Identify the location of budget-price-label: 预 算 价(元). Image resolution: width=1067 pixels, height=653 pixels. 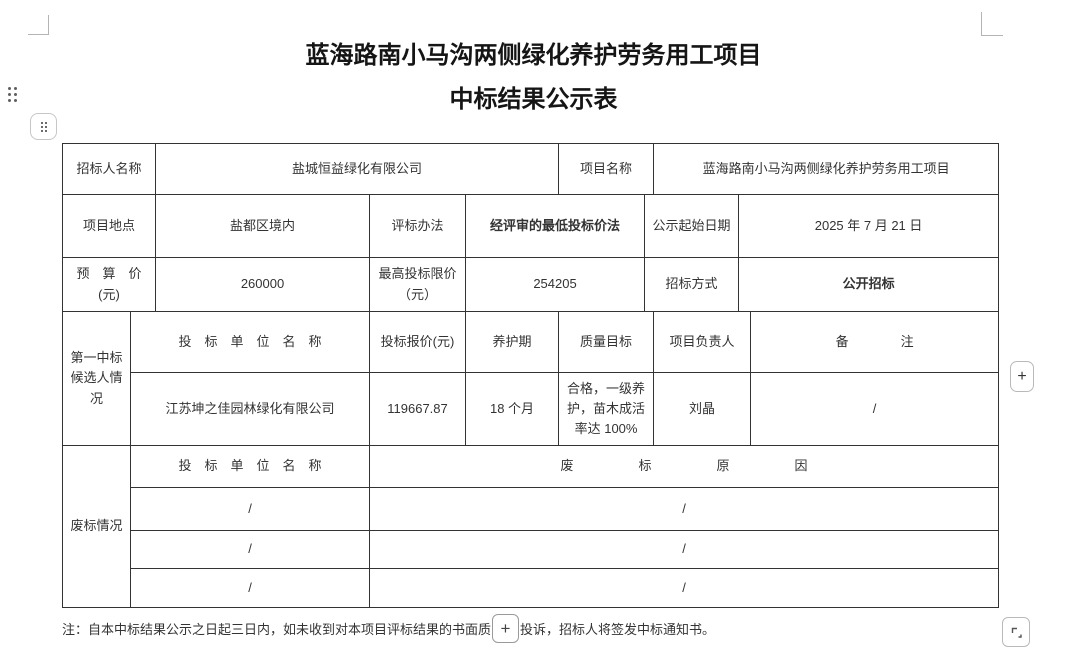
(109, 284).